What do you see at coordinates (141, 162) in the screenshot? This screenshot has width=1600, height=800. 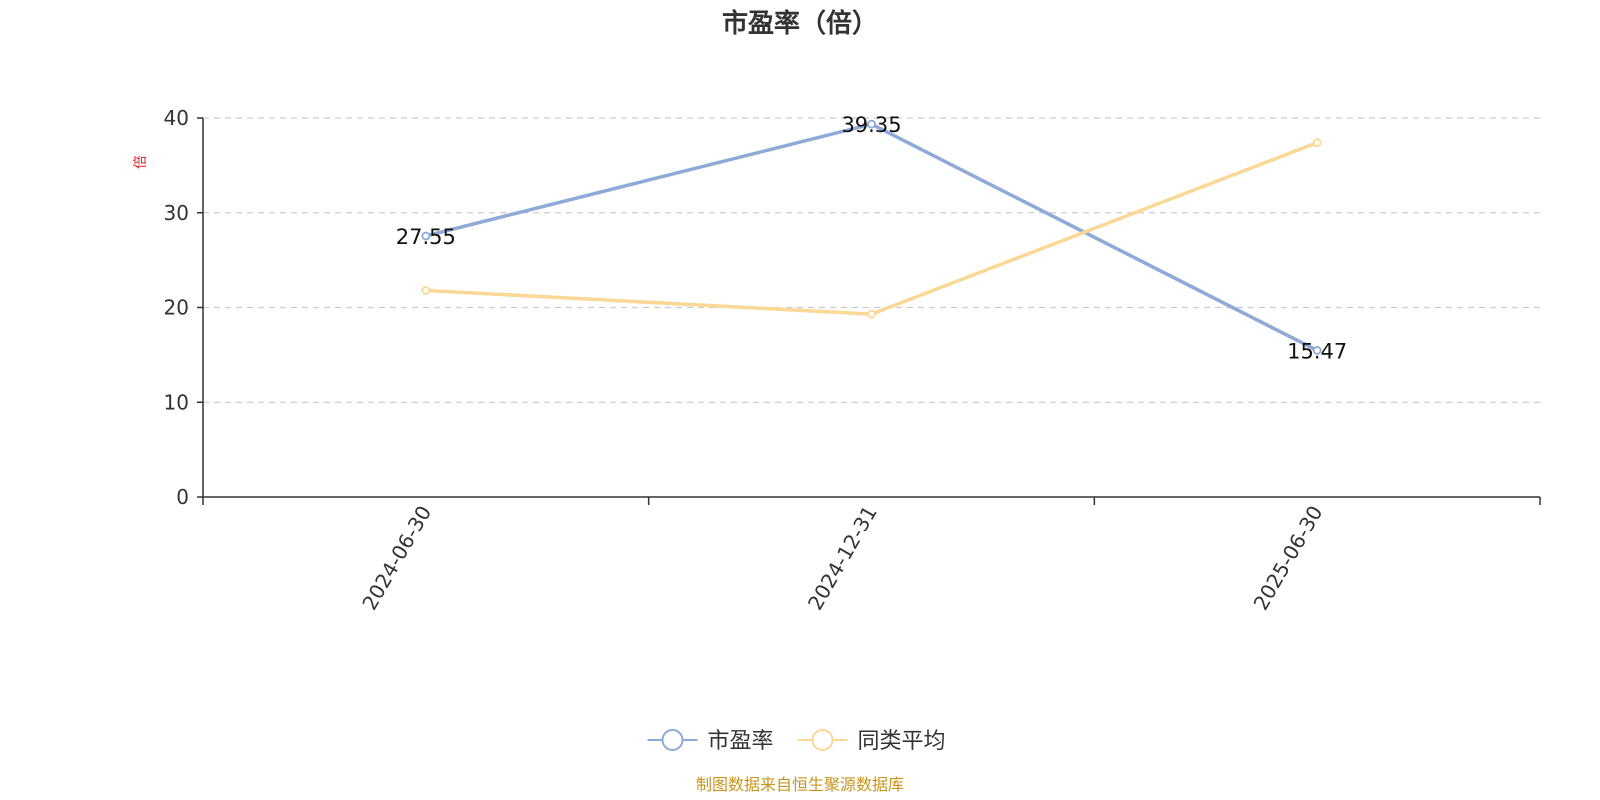 I see `y-axis-unit-label: 倍` at bounding box center [141, 162].